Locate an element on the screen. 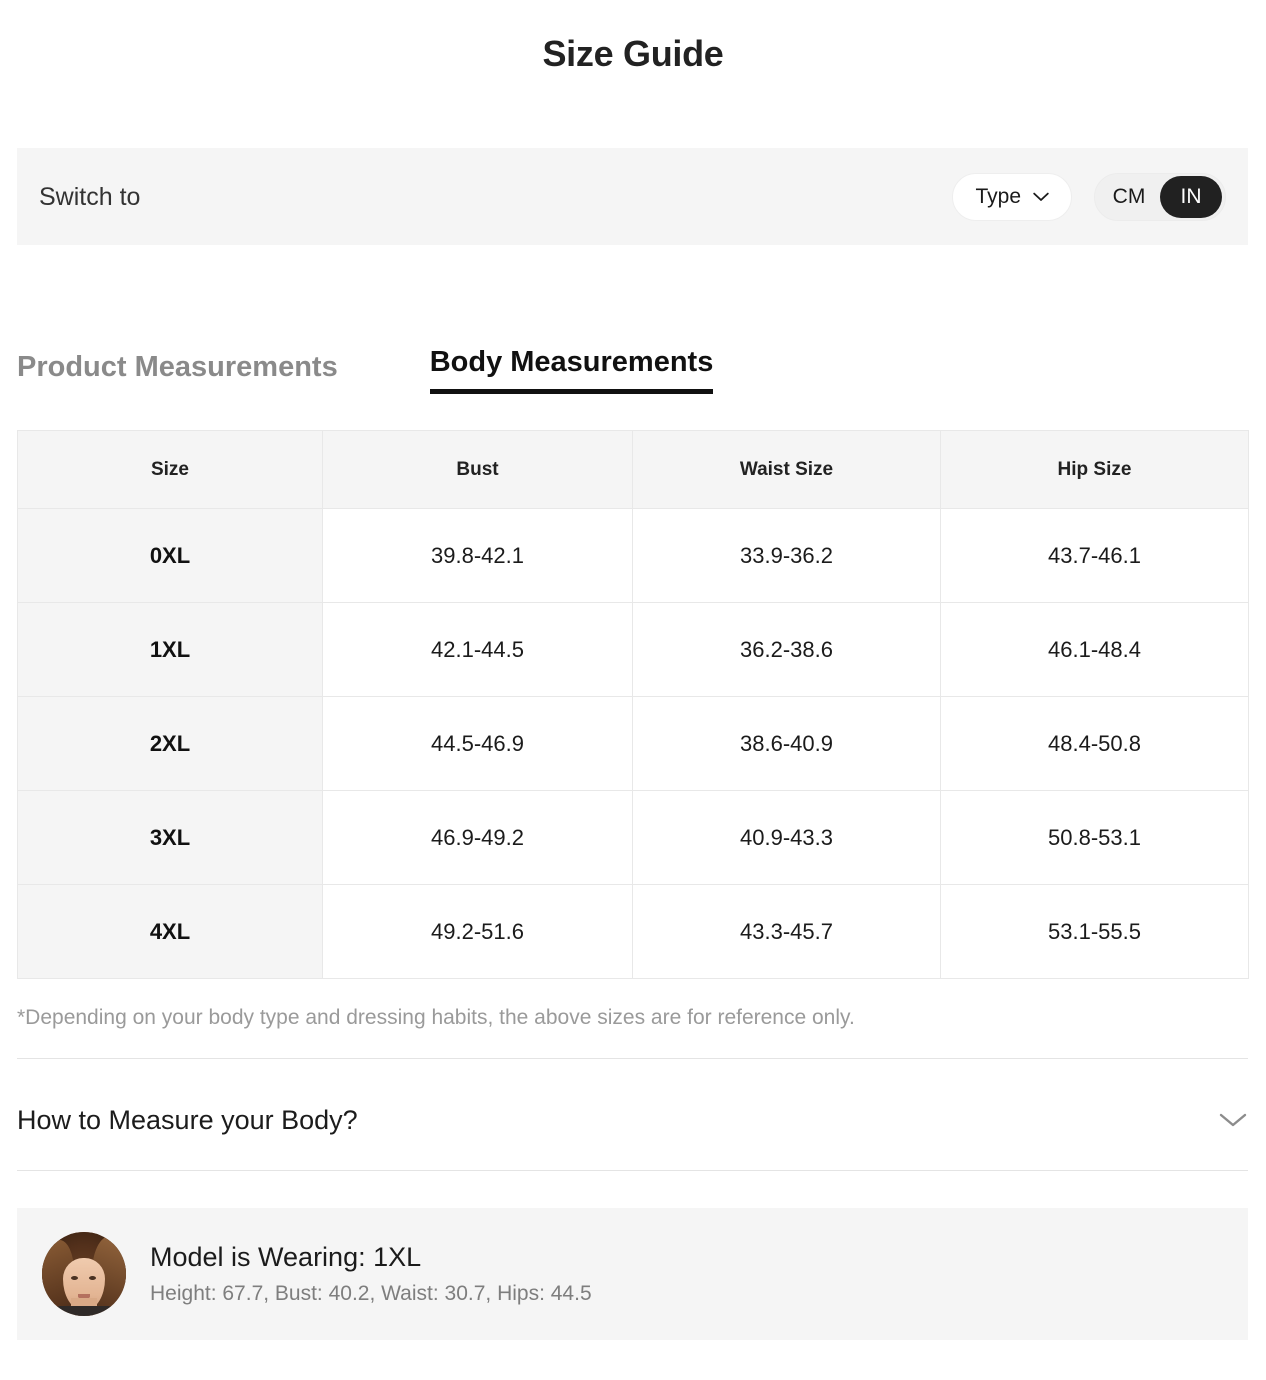  page-title: Size Guide is located at coordinates (633, 53).